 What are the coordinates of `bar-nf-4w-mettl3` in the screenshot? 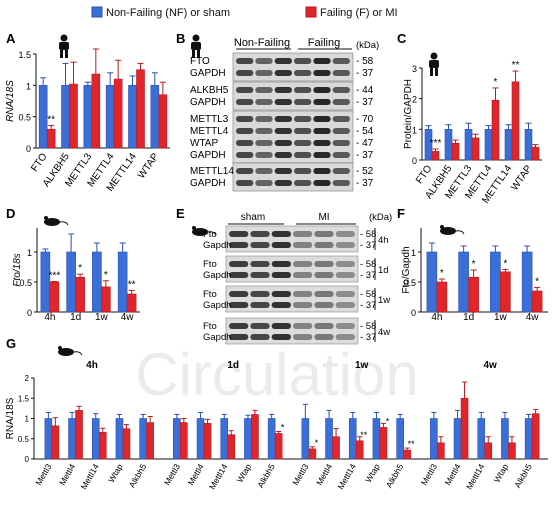 It's located at (434, 439).